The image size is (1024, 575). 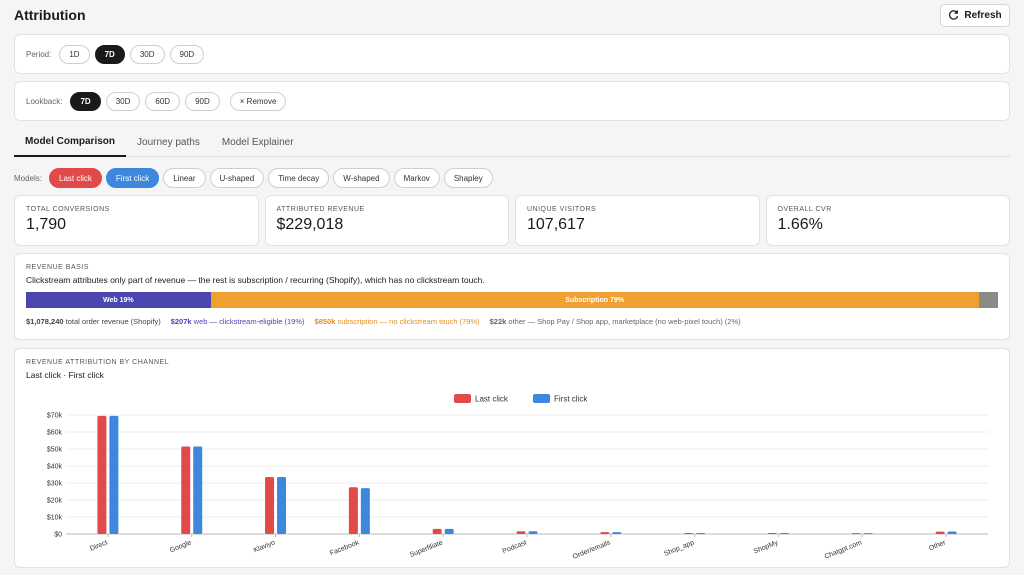 What do you see at coordinates (617, 533) in the screenshot?
I see `bar-first-click-order-emails` at bounding box center [617, 533].